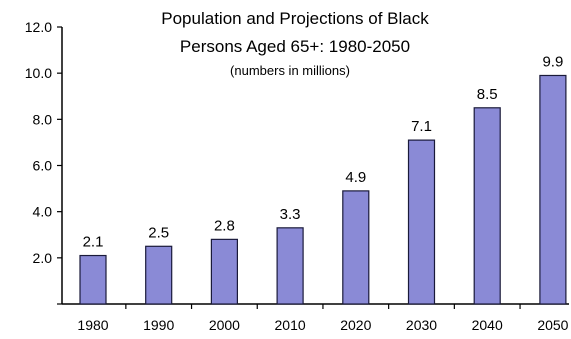  I want to click on bar-2010, so click(290, 266).